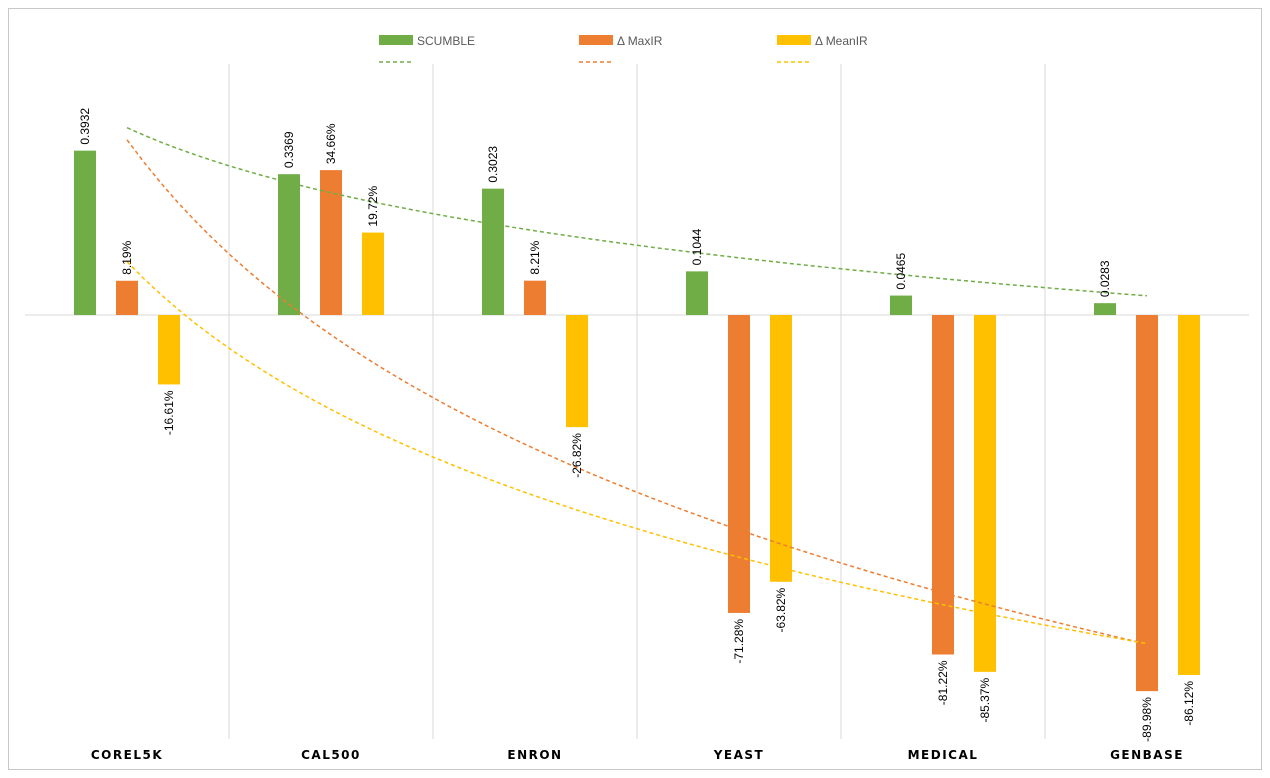 This screenshot has height=778, width=1270. Describe the element at coordinates (781, 448) in the screenshot. I see `bar-meanir-yeast` at that location.